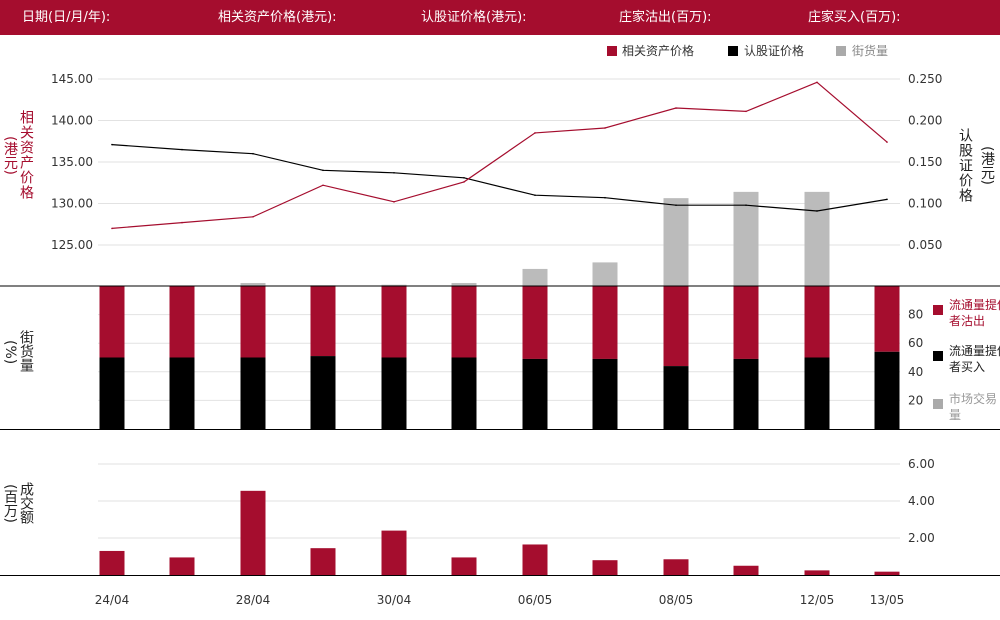 Image resolution: width=1000 pixels, height=620 pixels. Describe the element at coordinates (72, 121) in the screenshot. I see `left-tick-label: 140.00` at that location.